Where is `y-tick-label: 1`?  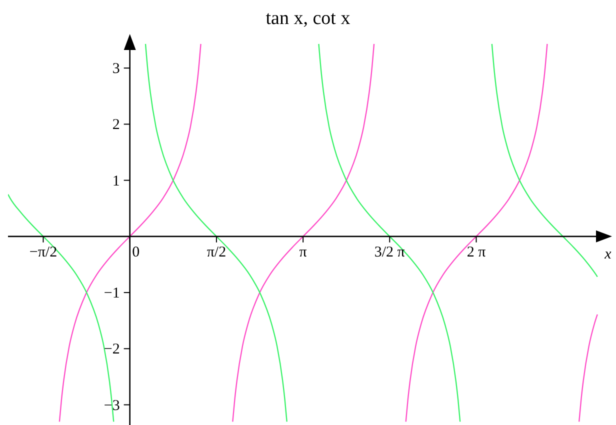
y-tick-label: 1 is located at coordinates (116, 181).